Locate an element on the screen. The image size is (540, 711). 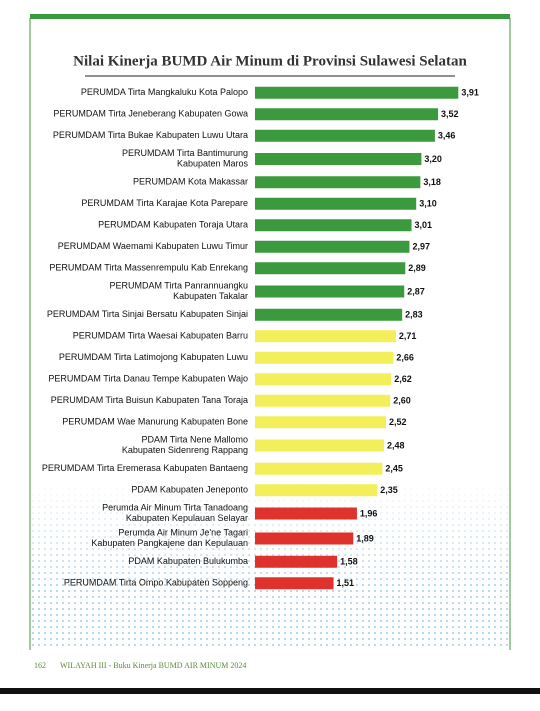
value-label: 2,52 is located at coordinates (398, 422).